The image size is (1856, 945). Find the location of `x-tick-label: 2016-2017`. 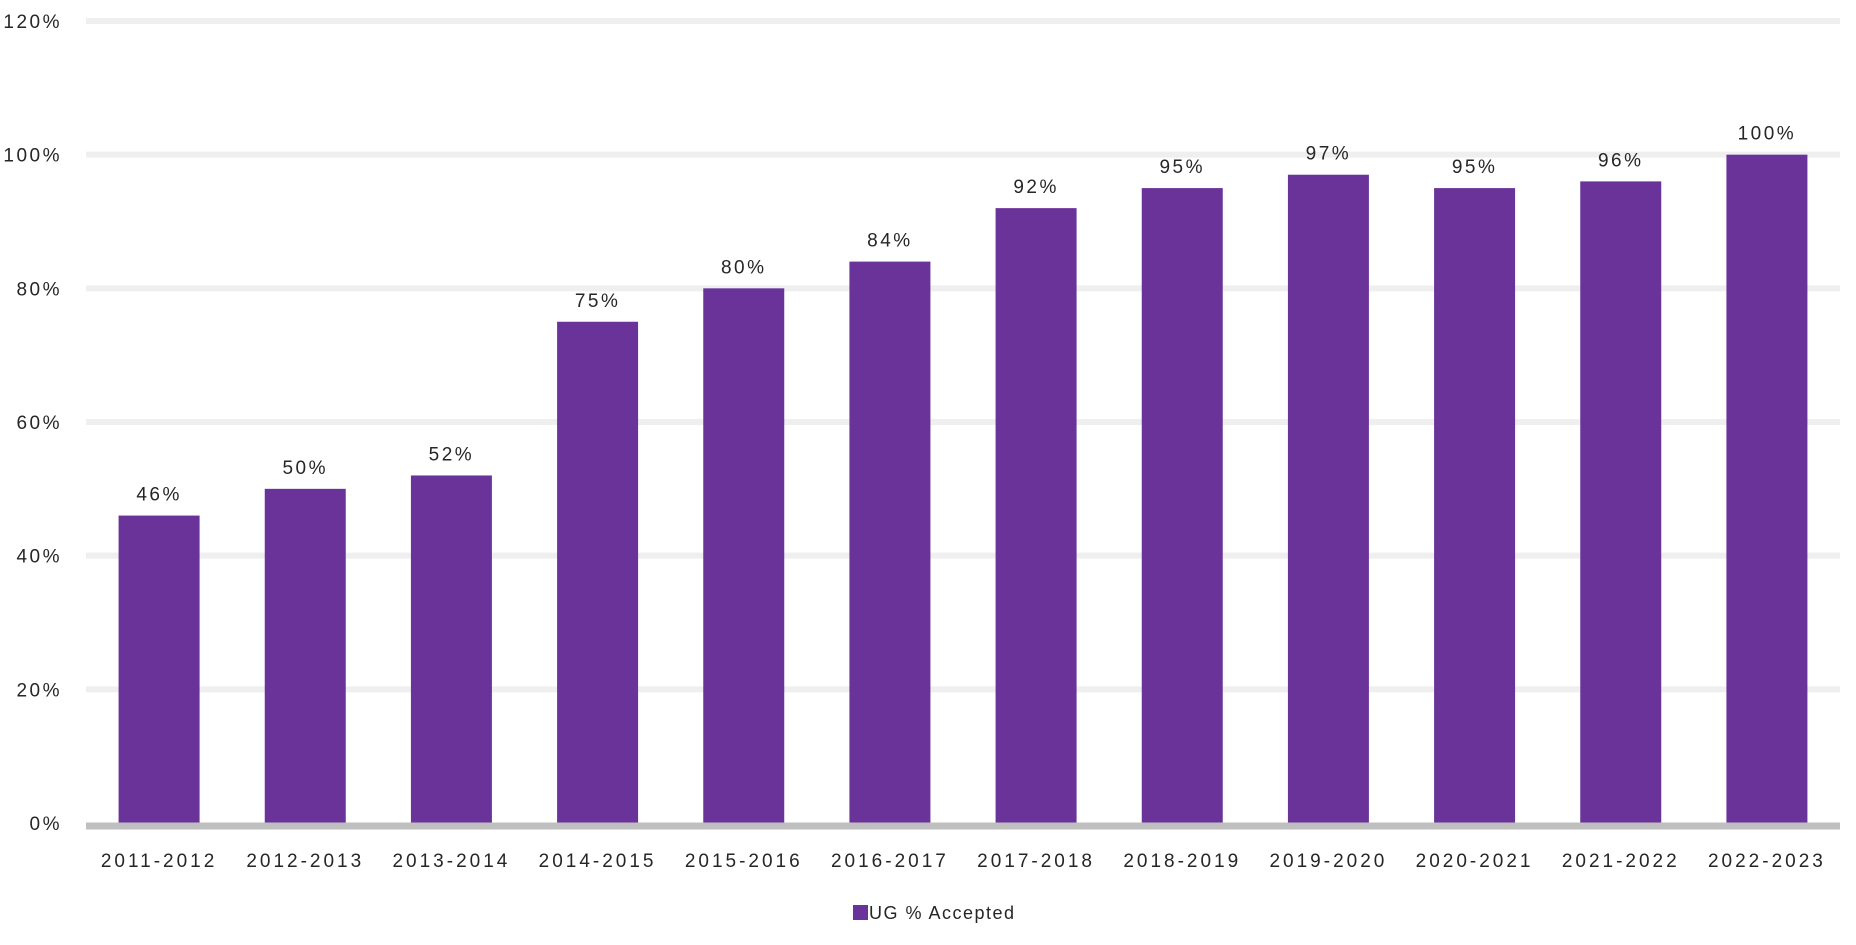

x-tick-label: 2016-2017 is located at coordinates (890, 861).